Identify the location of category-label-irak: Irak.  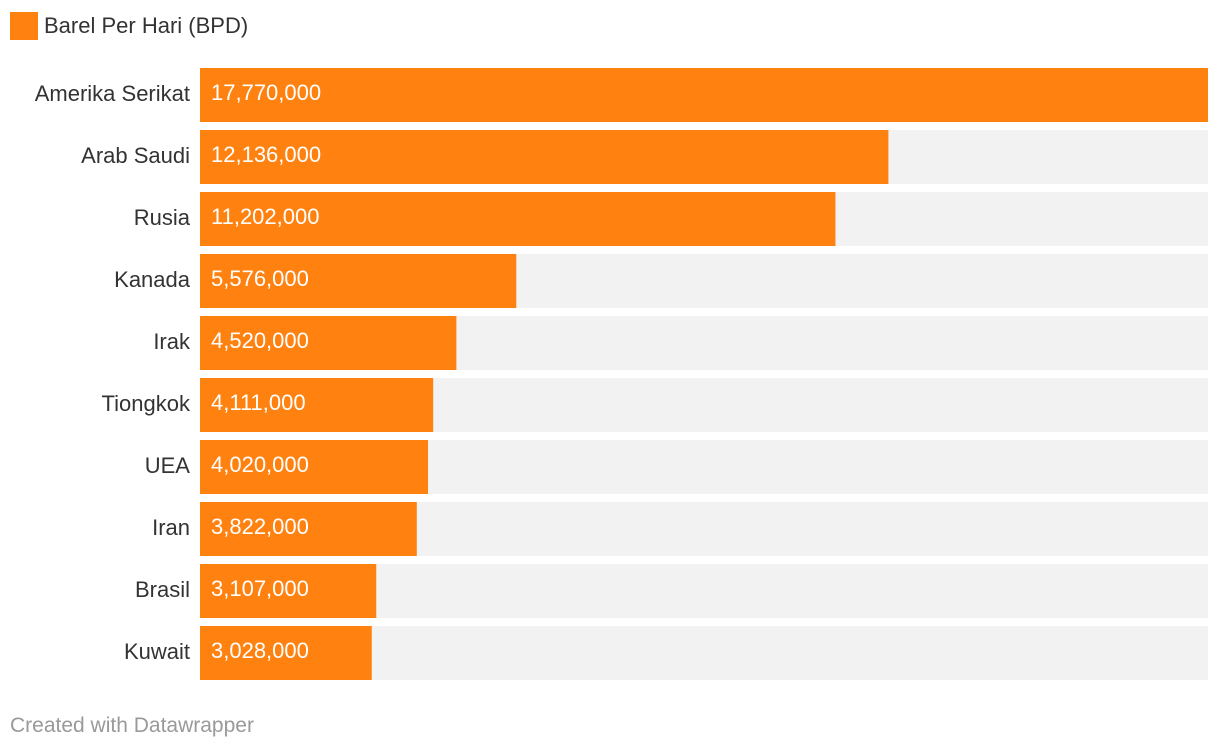
(172, 341).